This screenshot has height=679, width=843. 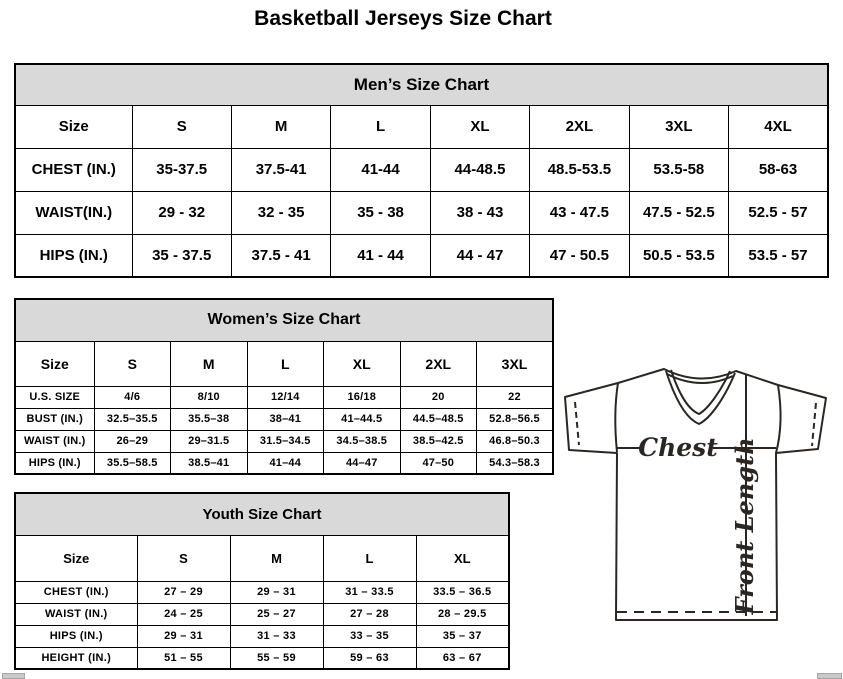 I want to click on youth-table-title-row: Youth Size Chart, so click(x=262, y=514).